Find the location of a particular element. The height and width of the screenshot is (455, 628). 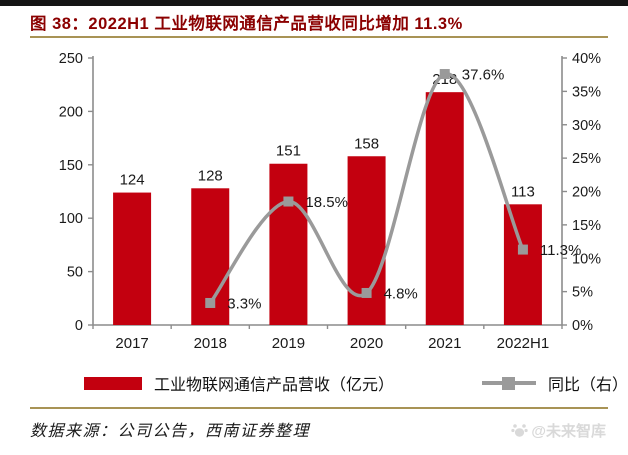

divider-bottom is located at coordinates (319, 408).